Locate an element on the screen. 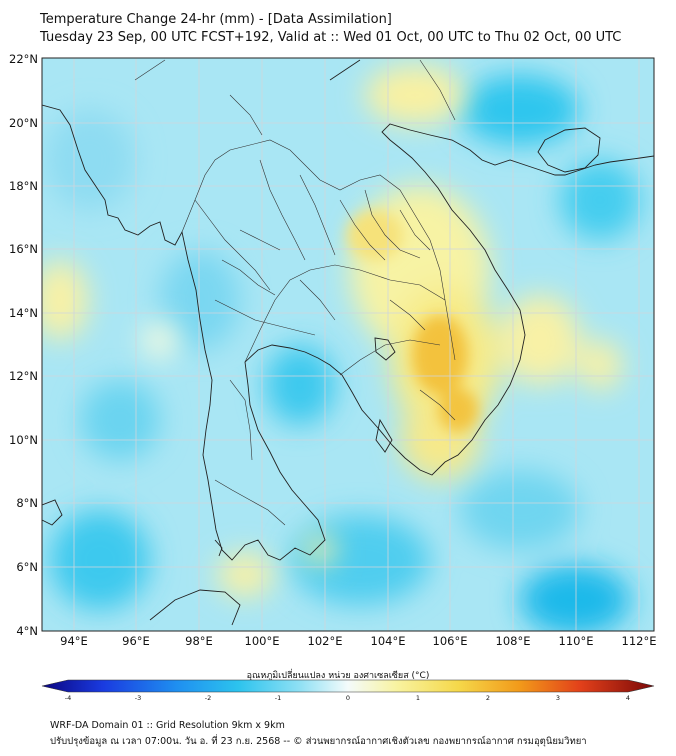 The image size is (676, 756). lat-label: 4°N is located at coordinates (27, 631).